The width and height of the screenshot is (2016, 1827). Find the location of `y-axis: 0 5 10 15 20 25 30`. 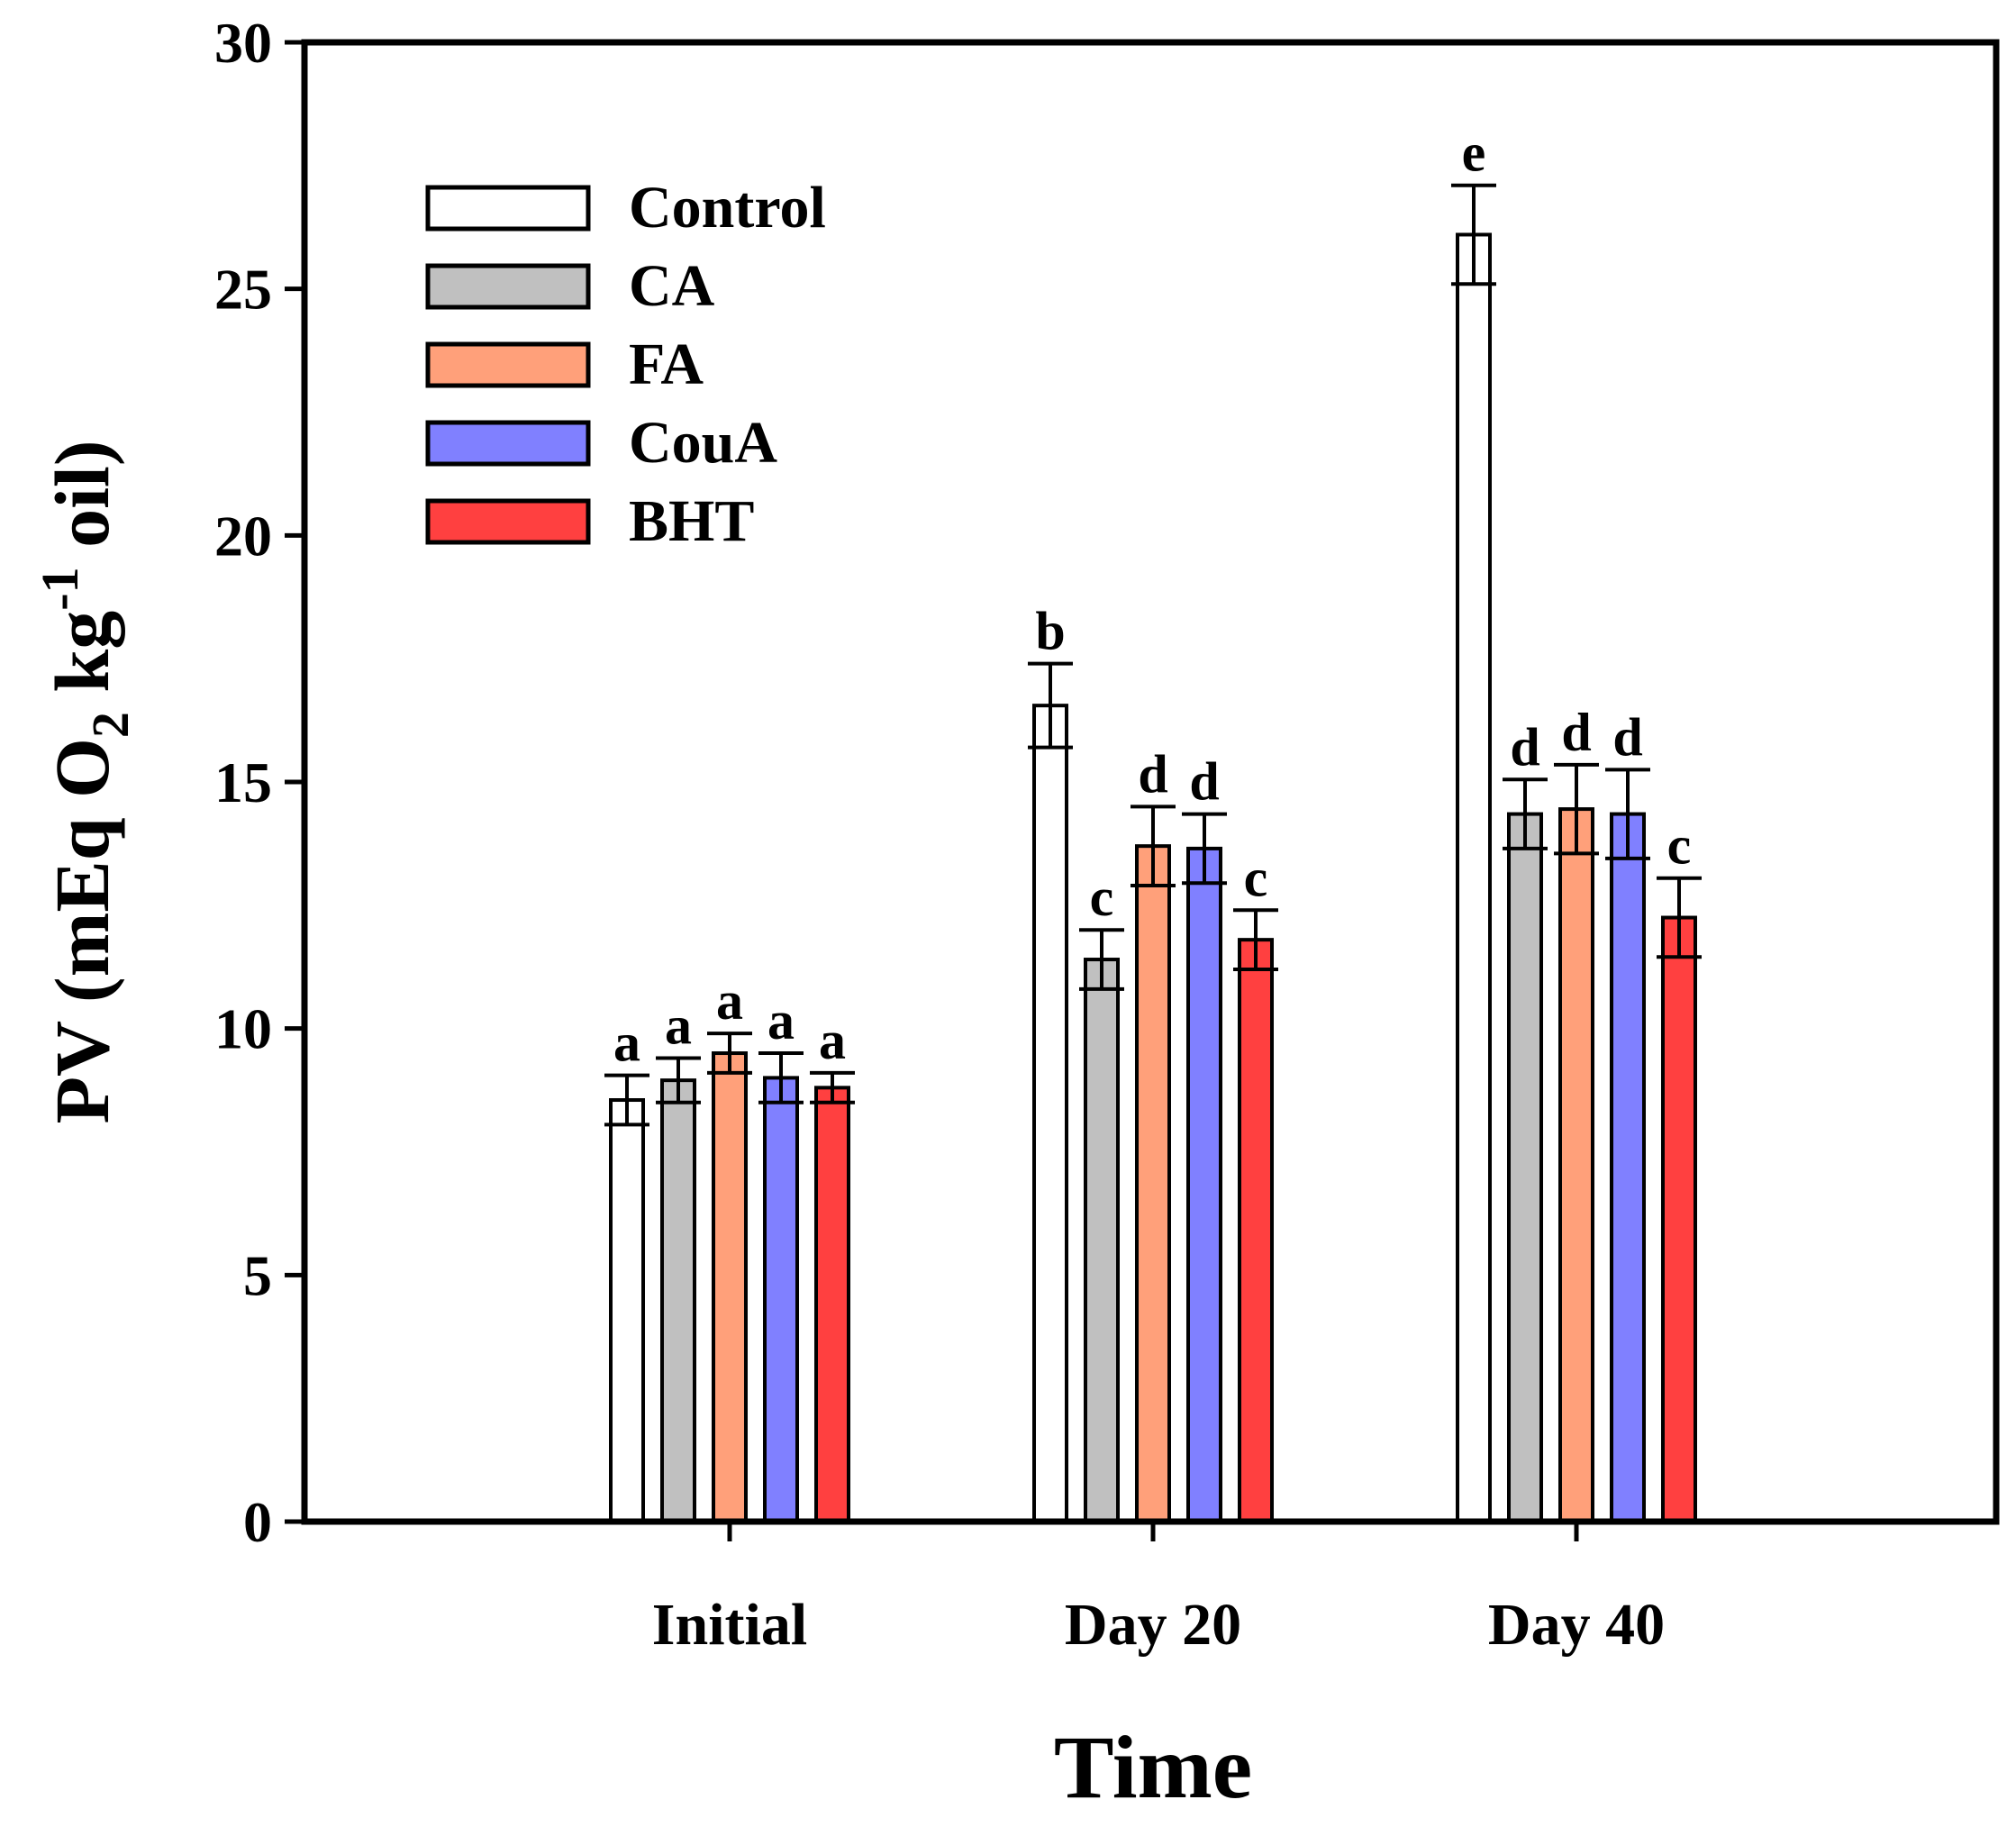

y-axis: 0 5 10 15 20 25 30 is located at coordinates (259, 782).